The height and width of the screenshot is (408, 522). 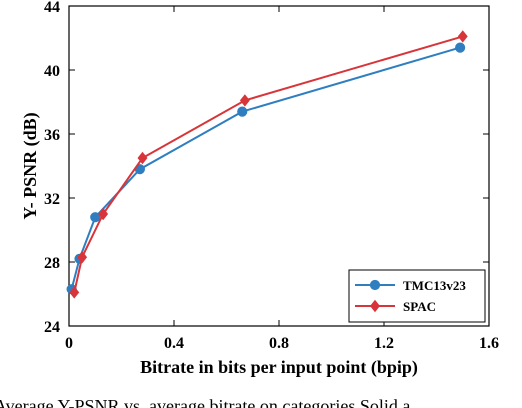 I want to click on legend: TMC13v23 SPAC, so click(x=417, y=296).